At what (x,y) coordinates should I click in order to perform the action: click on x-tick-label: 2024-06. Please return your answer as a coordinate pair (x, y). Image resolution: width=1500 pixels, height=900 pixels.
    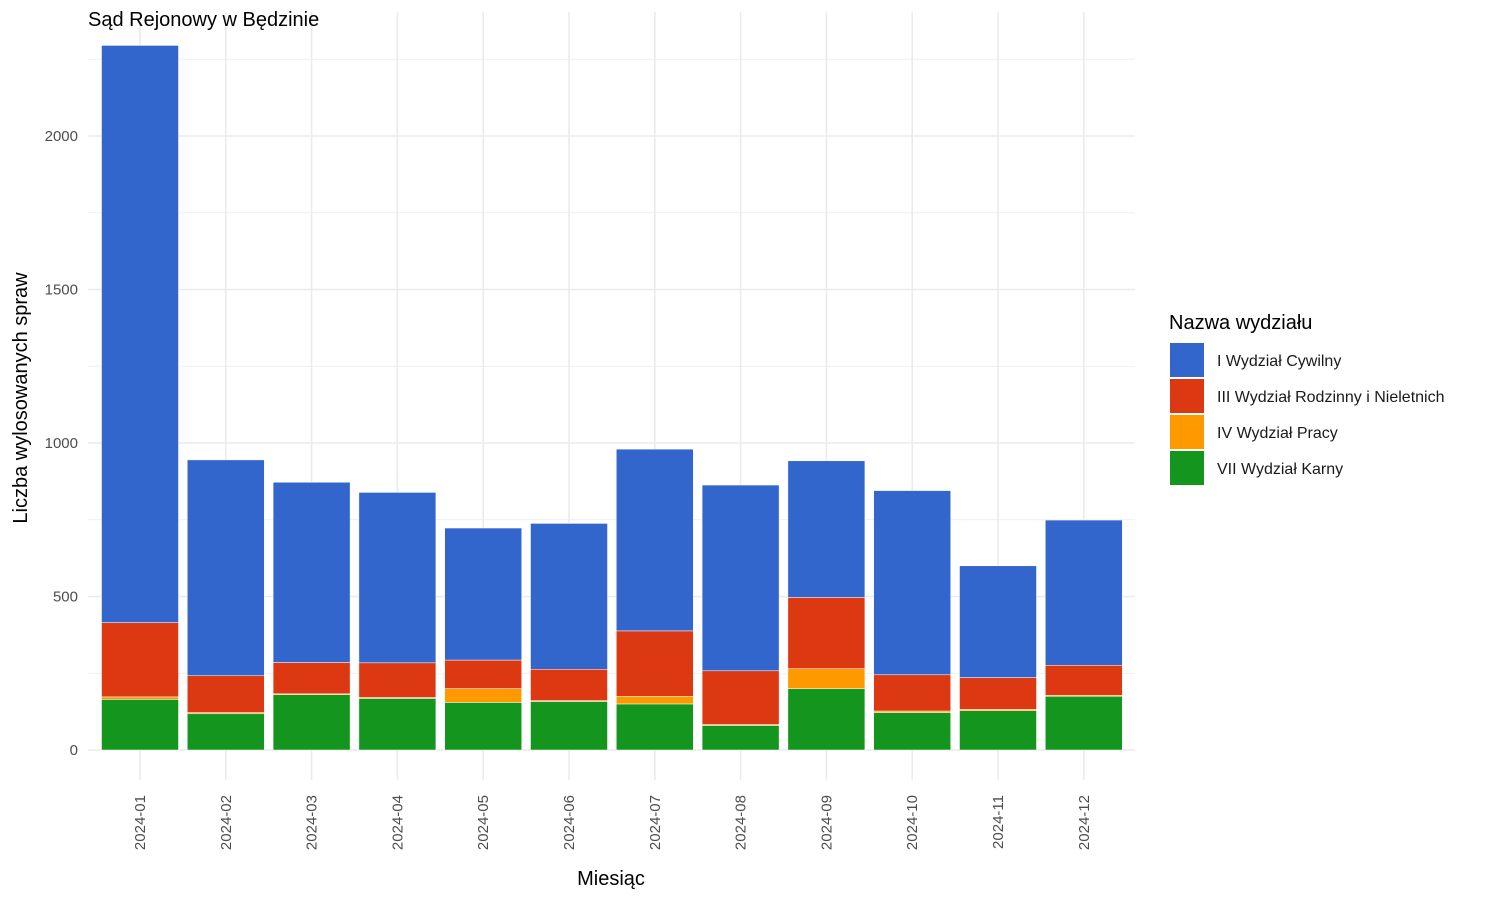
    Looking at the image, I should click on (569, 822).